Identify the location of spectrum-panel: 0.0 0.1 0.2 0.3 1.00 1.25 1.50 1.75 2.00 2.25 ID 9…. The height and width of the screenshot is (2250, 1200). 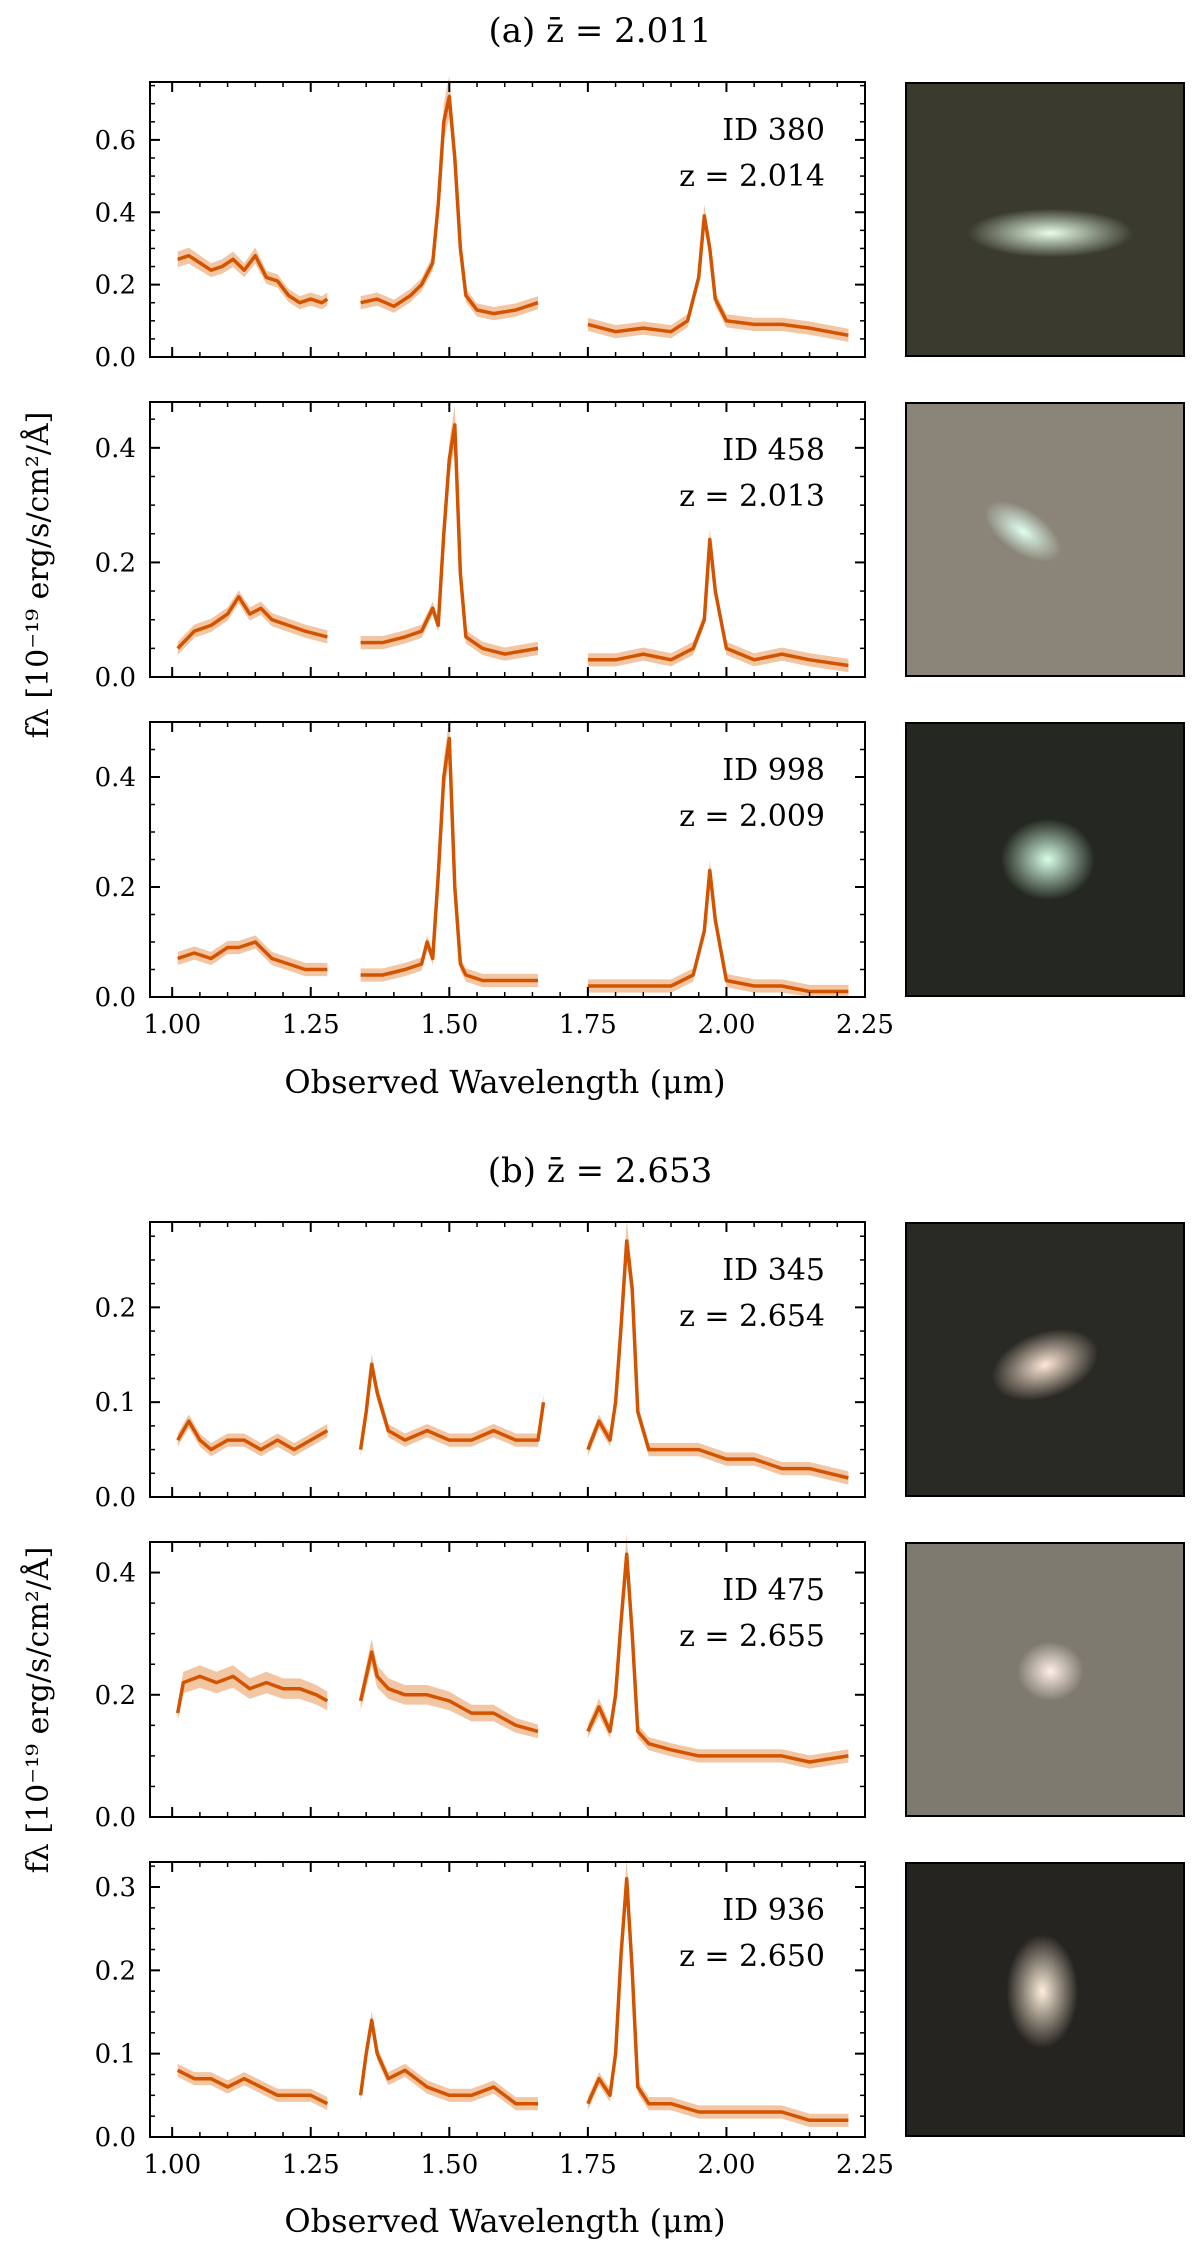
(494, 2019).